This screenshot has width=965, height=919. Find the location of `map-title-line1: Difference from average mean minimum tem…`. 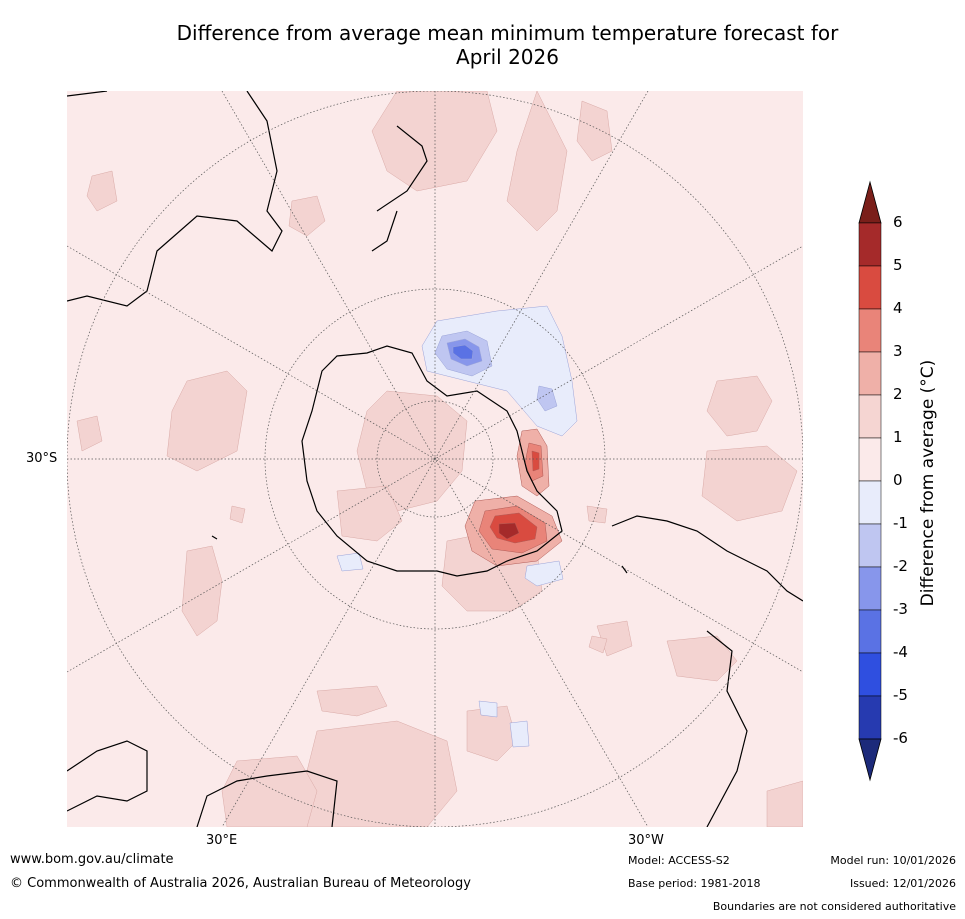

map-title-line1: Difference from average mean minimum tem… is located at coordinates (507, 33).